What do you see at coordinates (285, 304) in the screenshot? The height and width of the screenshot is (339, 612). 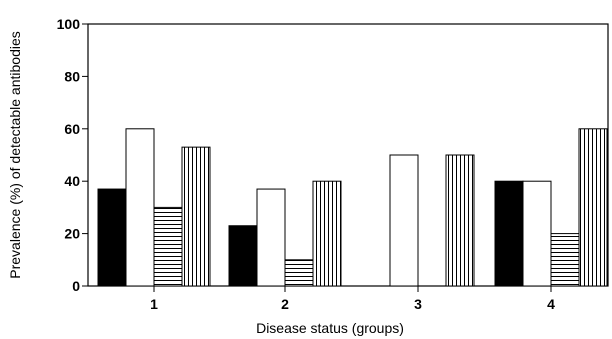 I see `x-tick-label: 2` at bounding box center [285, 304].